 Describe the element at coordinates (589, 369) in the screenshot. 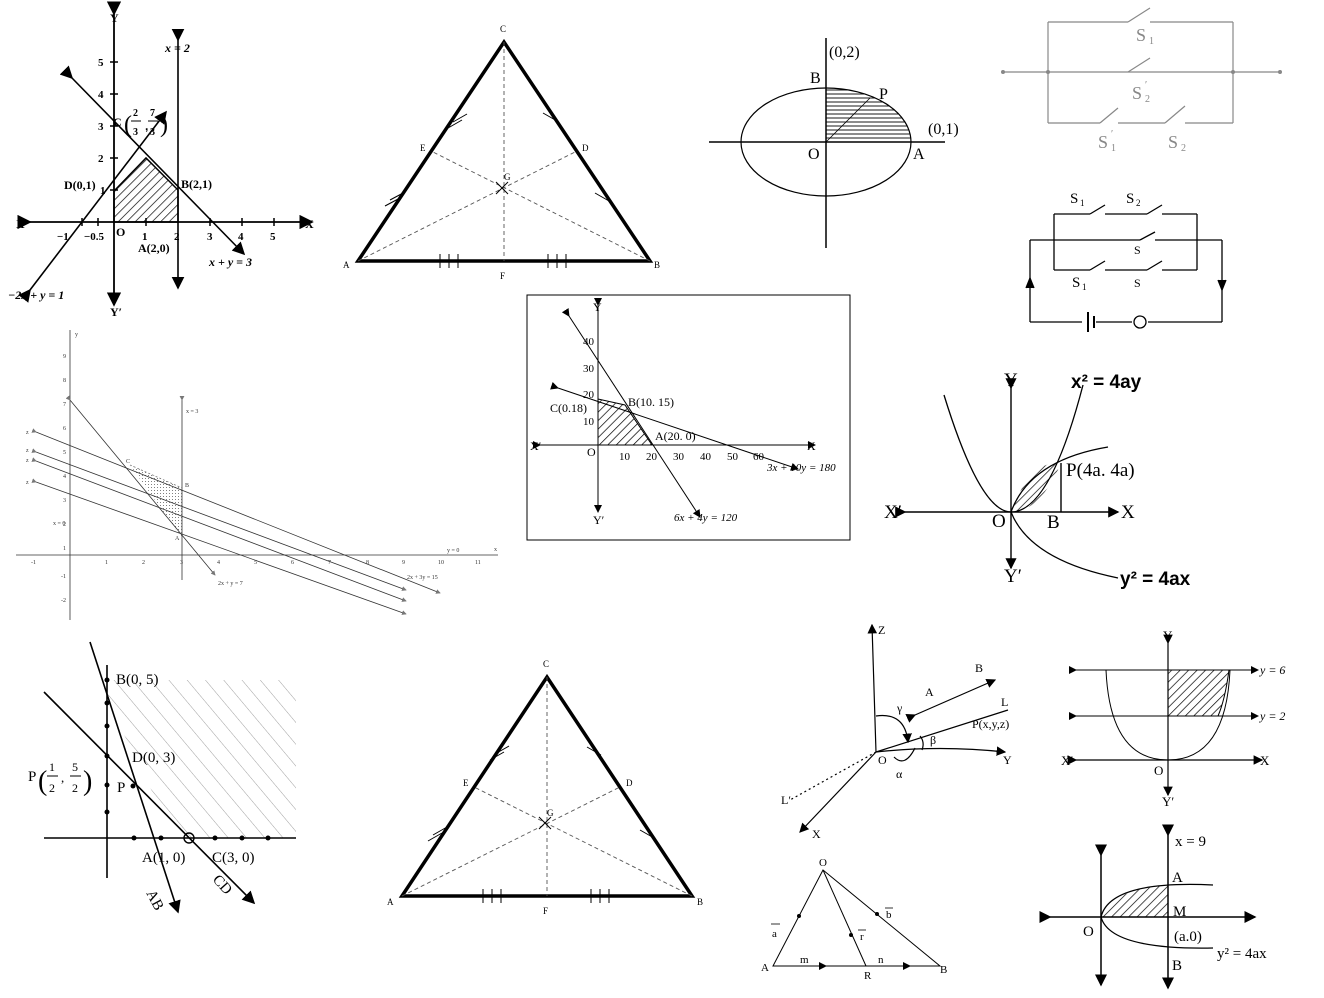

I see `ytick-label: 30` at that location.